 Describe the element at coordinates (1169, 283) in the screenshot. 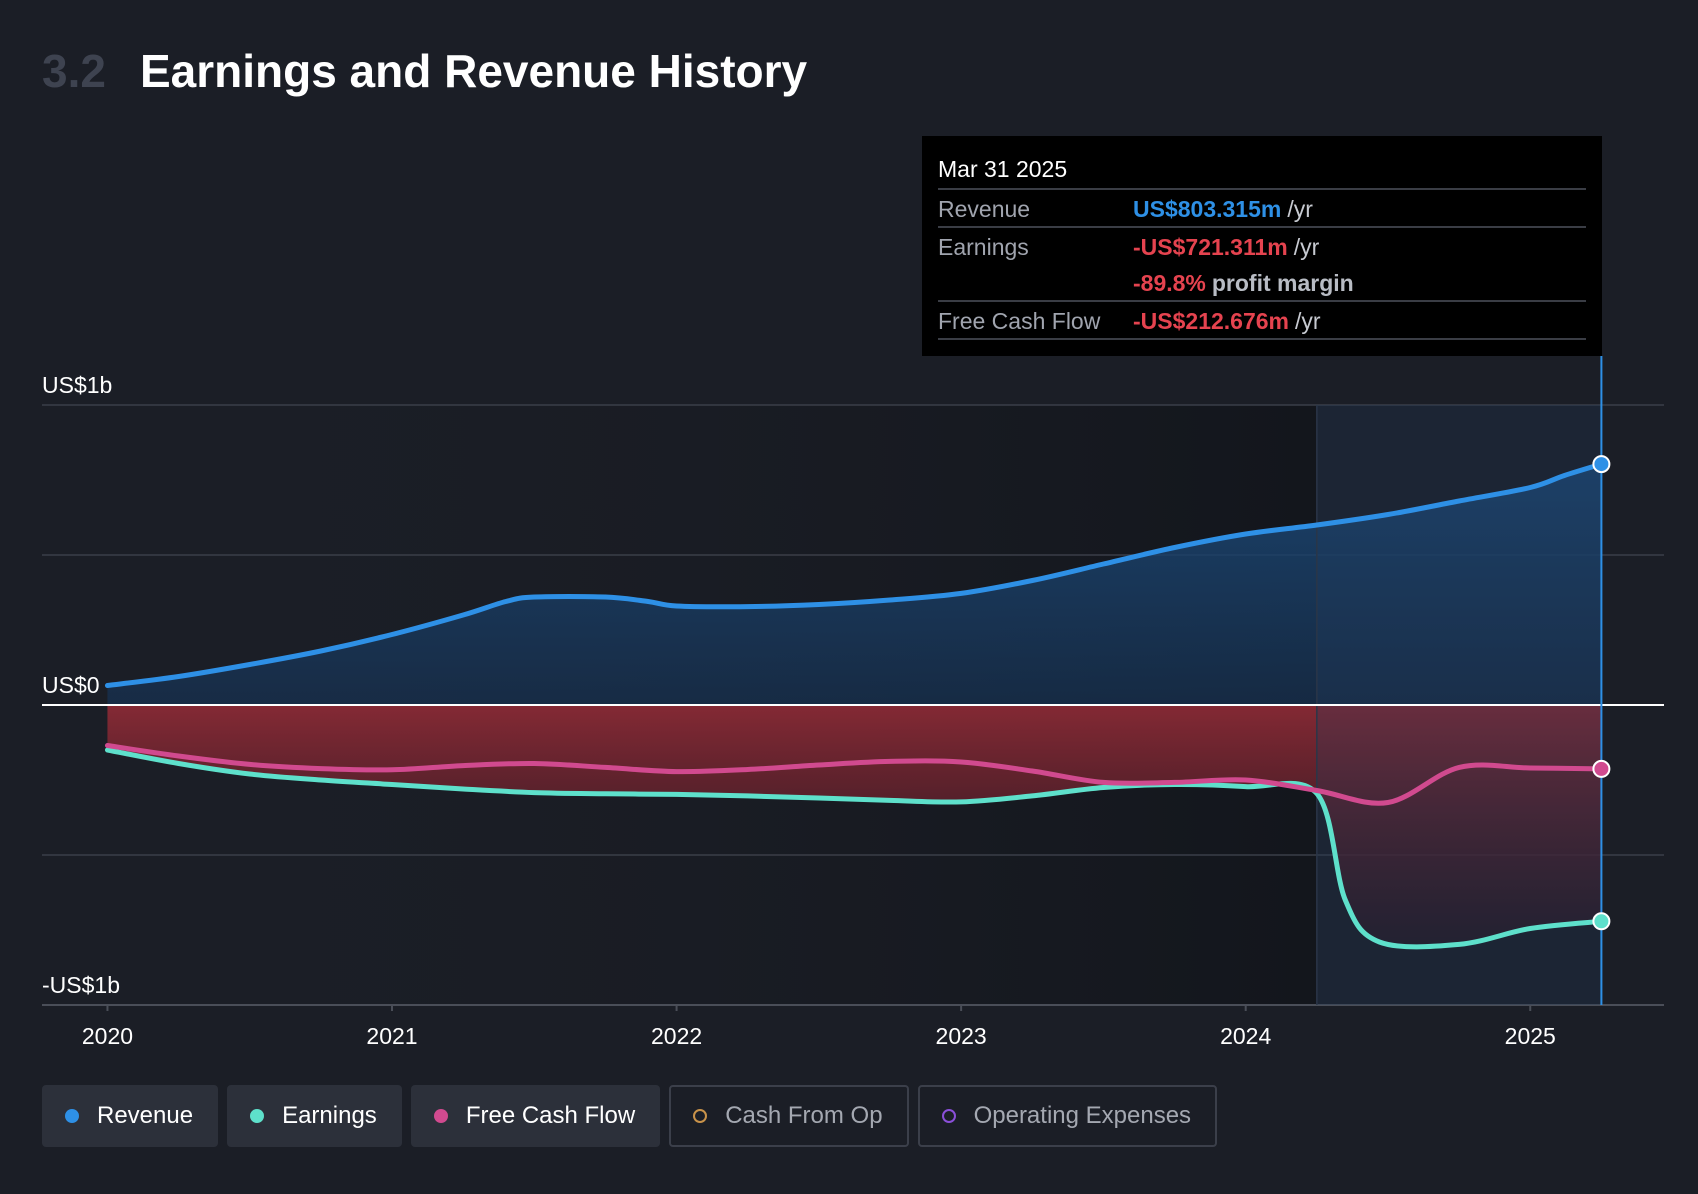

I see `tooltip-margin-value: -89.8%` at that location.